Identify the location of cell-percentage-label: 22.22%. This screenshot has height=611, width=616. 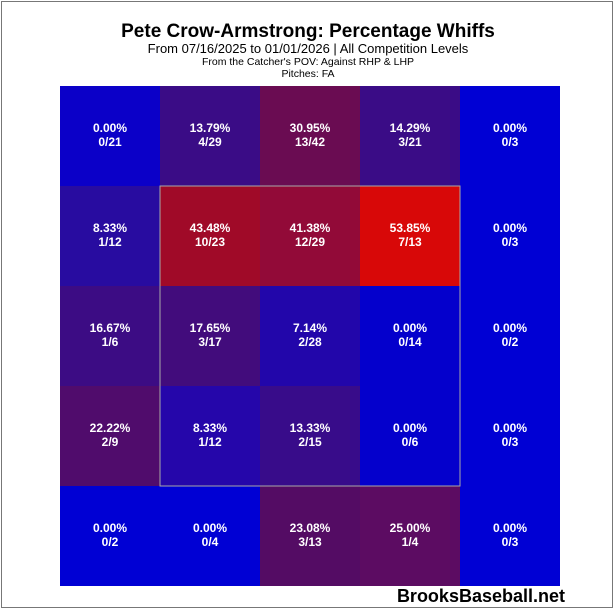
(110, 428).